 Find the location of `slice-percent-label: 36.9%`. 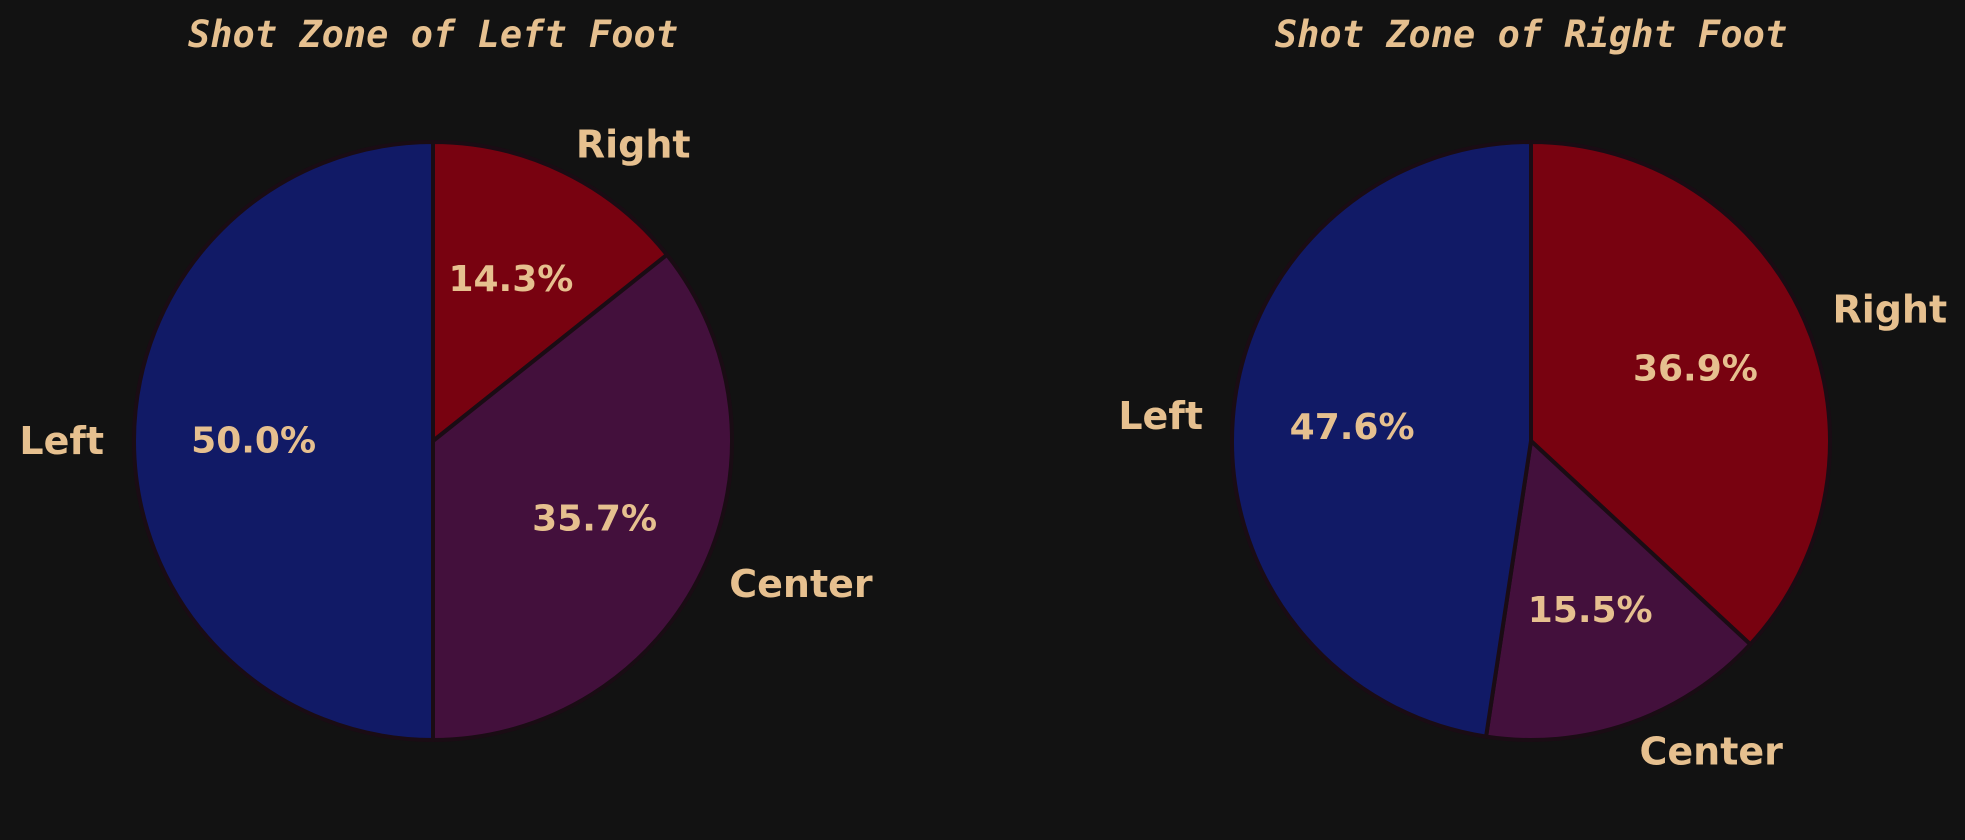

slice-percent-label: 36.9% is located at coordinates (1695, 369).